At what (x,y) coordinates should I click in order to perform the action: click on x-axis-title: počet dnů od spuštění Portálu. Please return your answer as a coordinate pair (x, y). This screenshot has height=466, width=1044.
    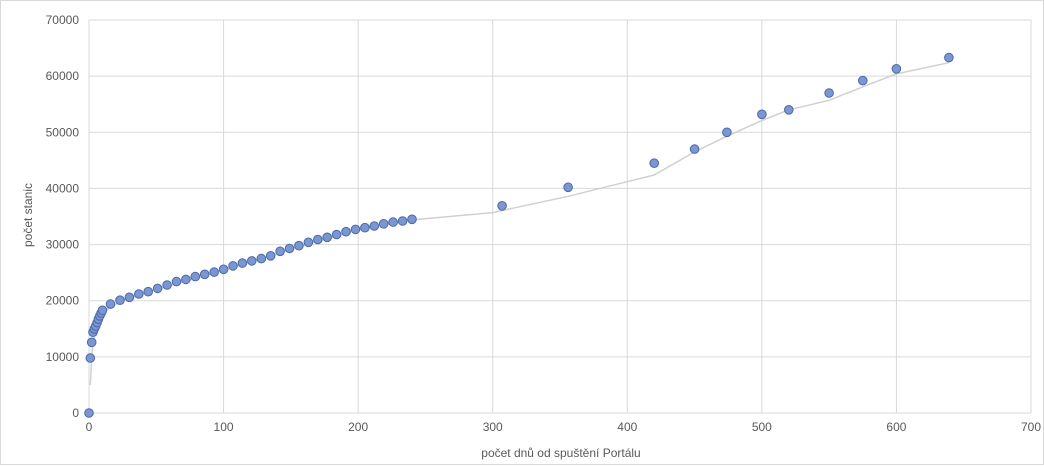
    Looking at the image, I should click on (560, 453).